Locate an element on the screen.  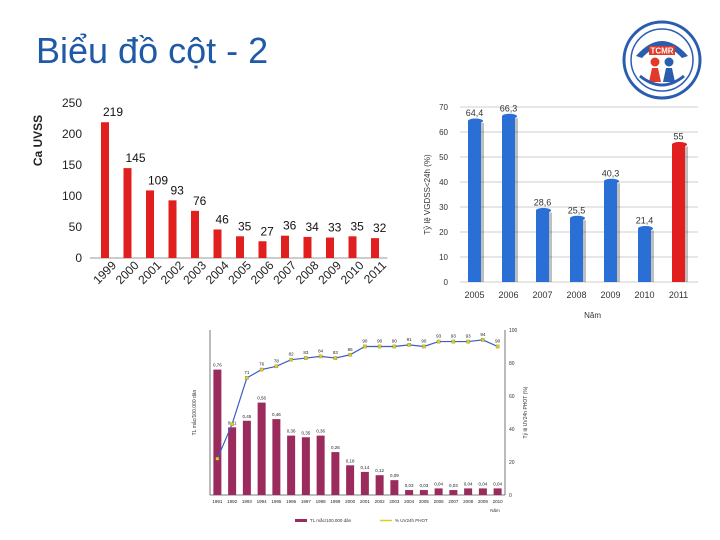
bar-value-label: 34 is located at coordinates (313, 227).